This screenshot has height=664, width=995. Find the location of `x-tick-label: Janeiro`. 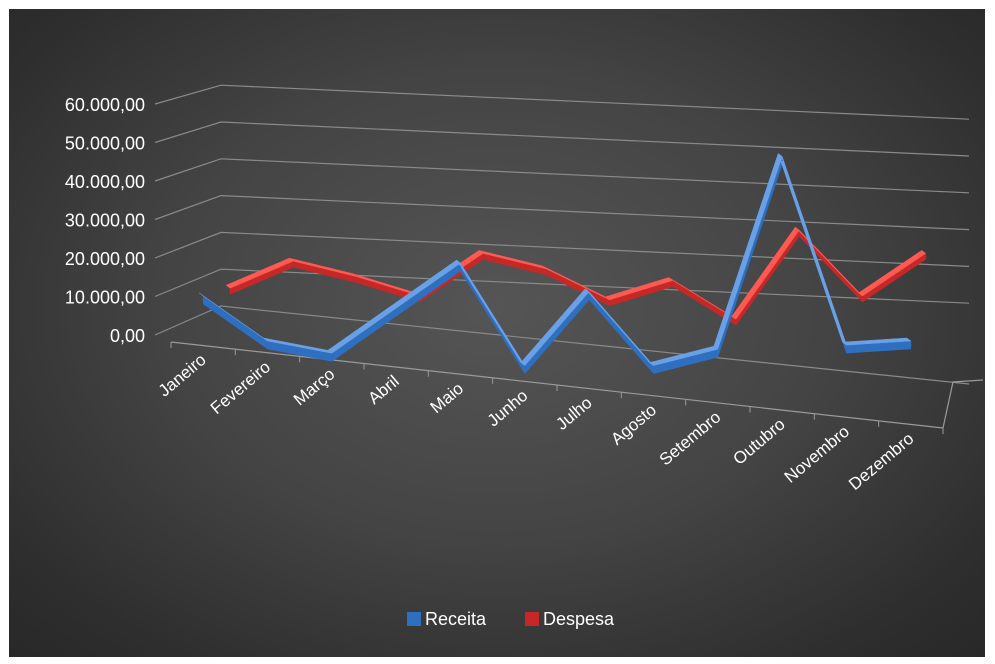

x-tick-label: Janeiro is located at coordinates (182, 375).